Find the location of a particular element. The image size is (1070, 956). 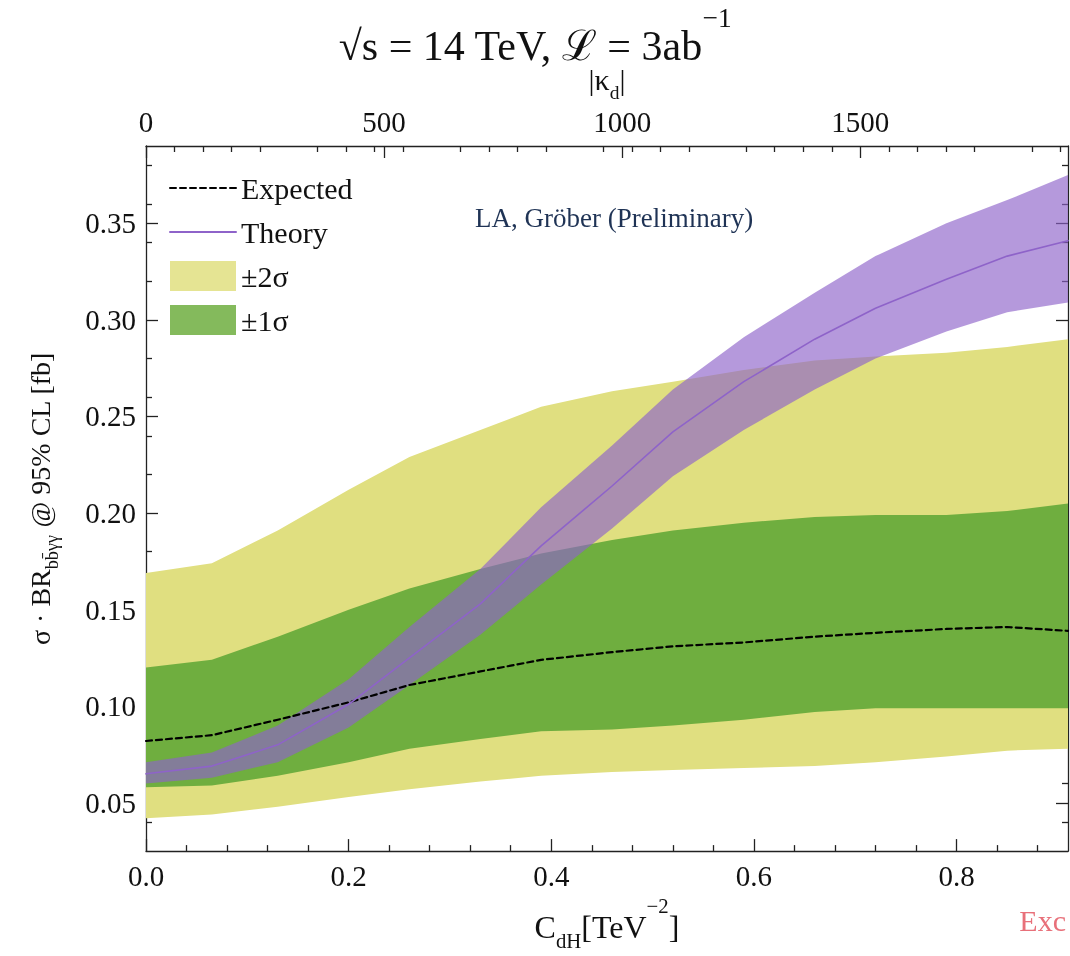

x-tick-label: 0.6 is located at coordinates (754, 875).